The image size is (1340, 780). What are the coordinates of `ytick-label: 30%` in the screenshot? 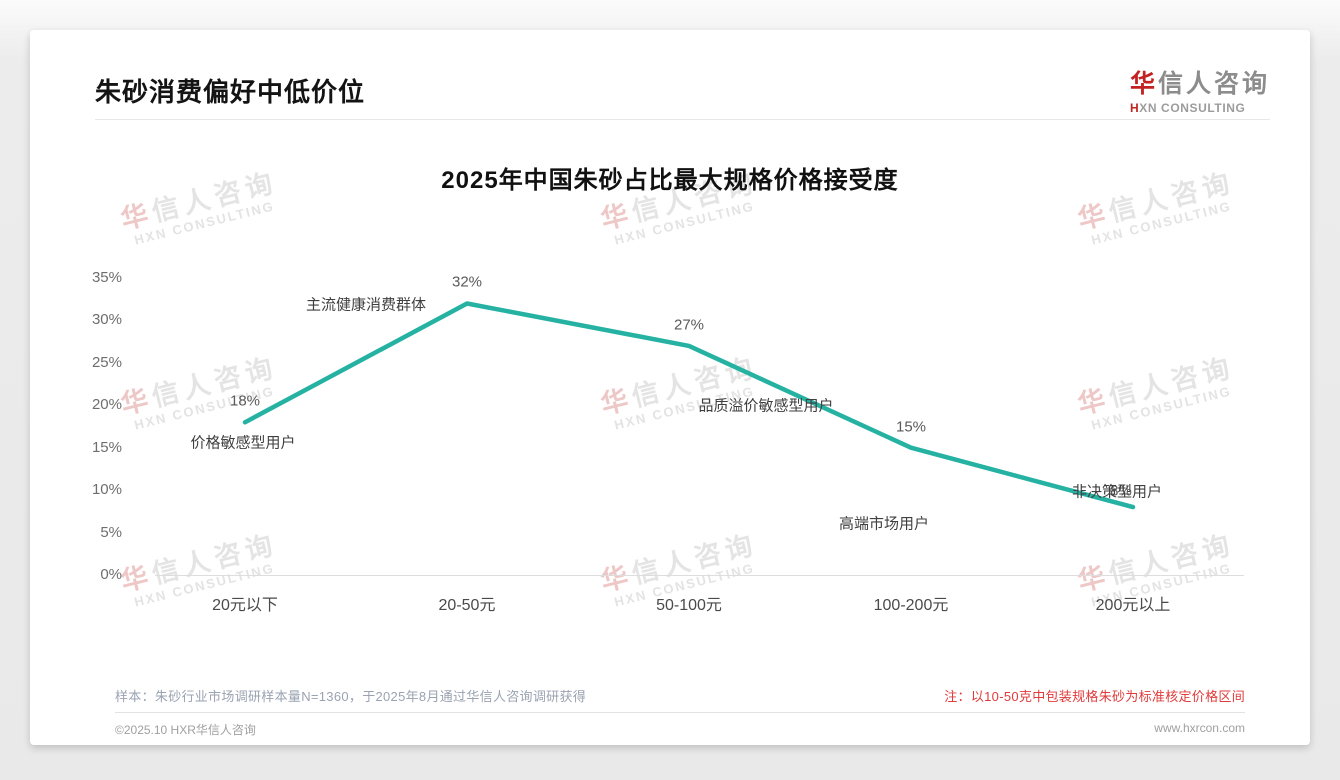 It's located at (106, 320).